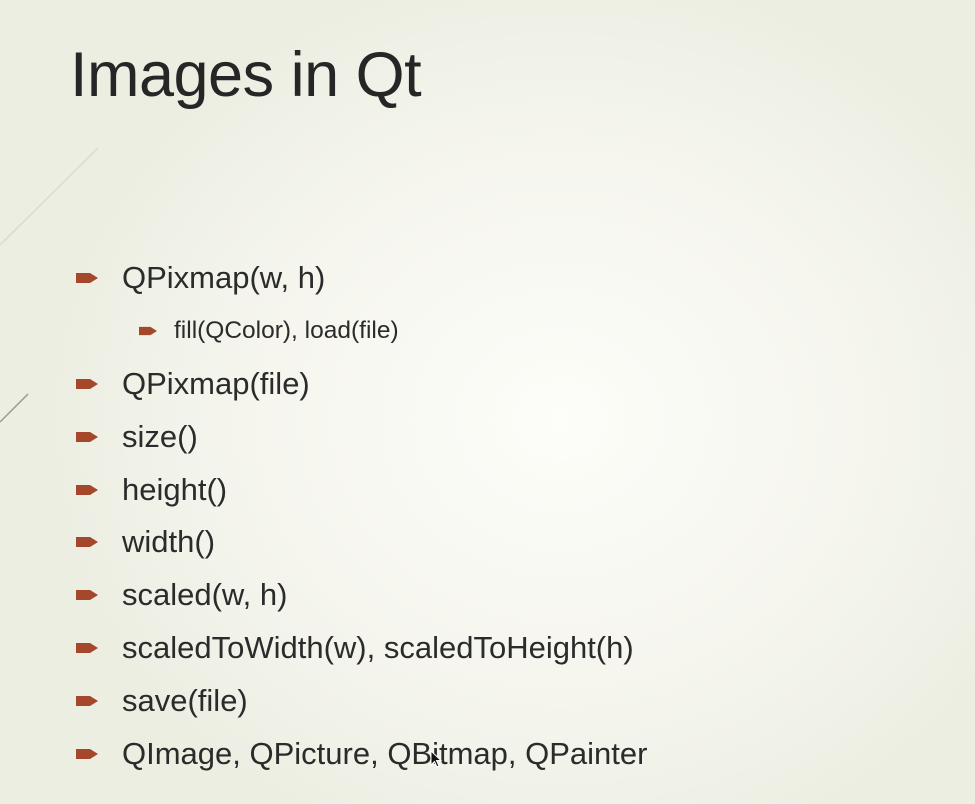 The height and width of the screenshot is (804, 975). I want to click on bullet-item: QImage, QPicture, QBitmap, QPainter, so click(361, 753).